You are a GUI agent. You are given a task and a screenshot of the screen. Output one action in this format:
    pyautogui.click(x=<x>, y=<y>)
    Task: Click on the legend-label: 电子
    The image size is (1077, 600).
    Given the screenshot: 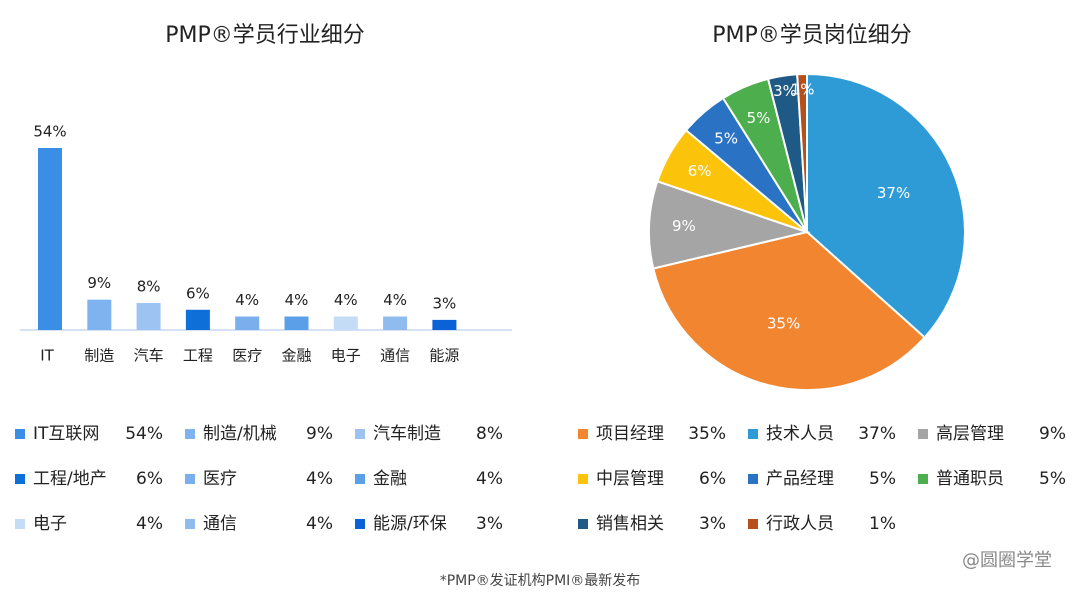 What is the action you would take?
    pyautogui.click(x=50, y=524)
    